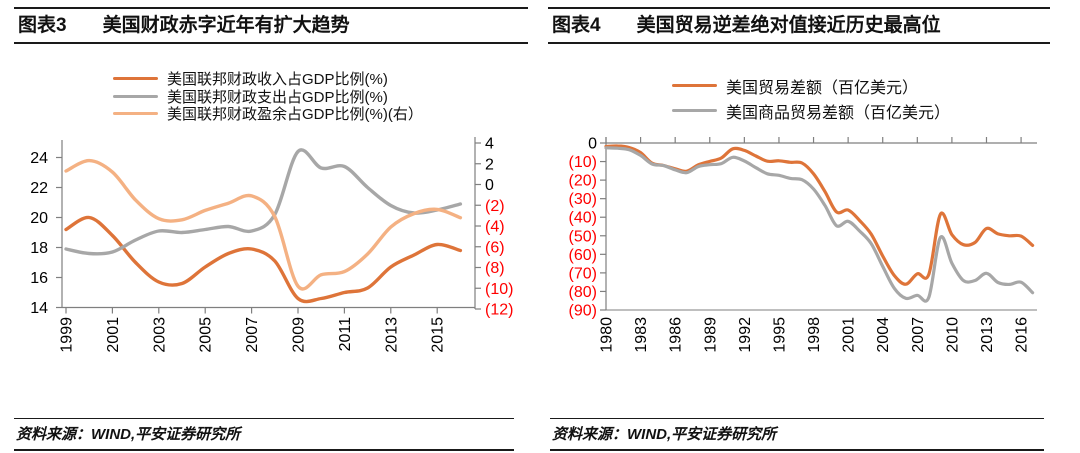 The image size is (1080, 453). Describe the element at coordinates (128, 434) in the screenshot. I see `figure3-source-text: 资料来源：WIND,平安证券研究所` at that location.